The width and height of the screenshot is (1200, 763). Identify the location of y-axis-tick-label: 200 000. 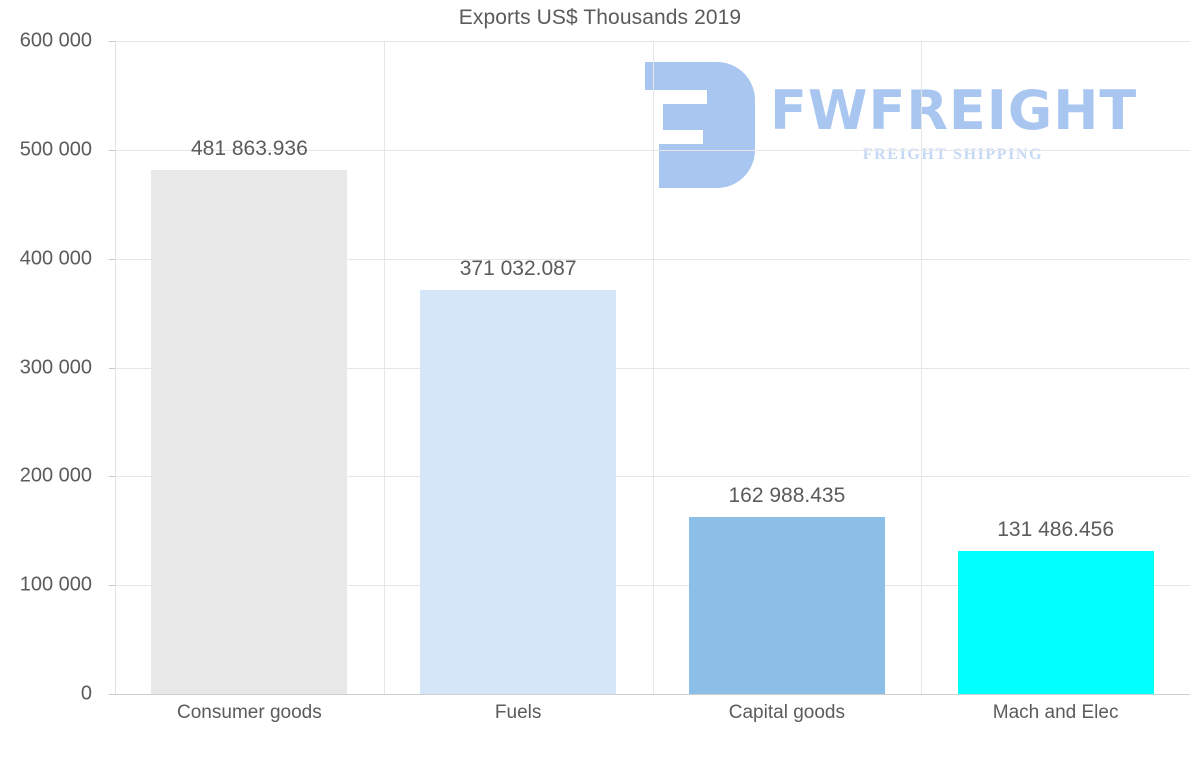
(55, 475).